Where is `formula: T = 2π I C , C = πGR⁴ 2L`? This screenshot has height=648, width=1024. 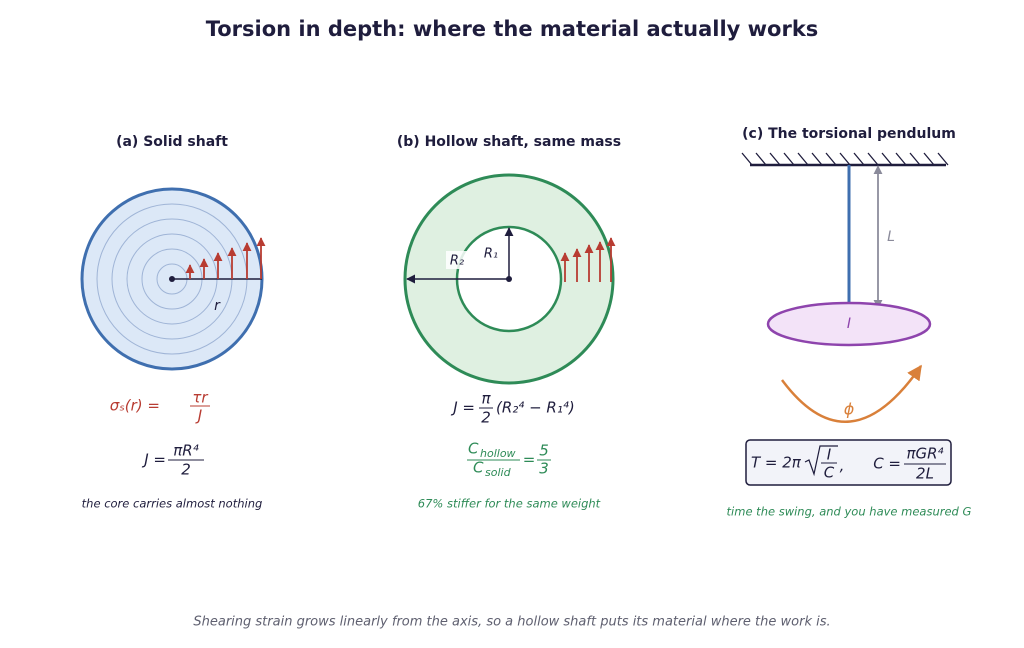
formula: T = 2π I C , C = πGR⁴ 2L is located at coordinates (848, 464).